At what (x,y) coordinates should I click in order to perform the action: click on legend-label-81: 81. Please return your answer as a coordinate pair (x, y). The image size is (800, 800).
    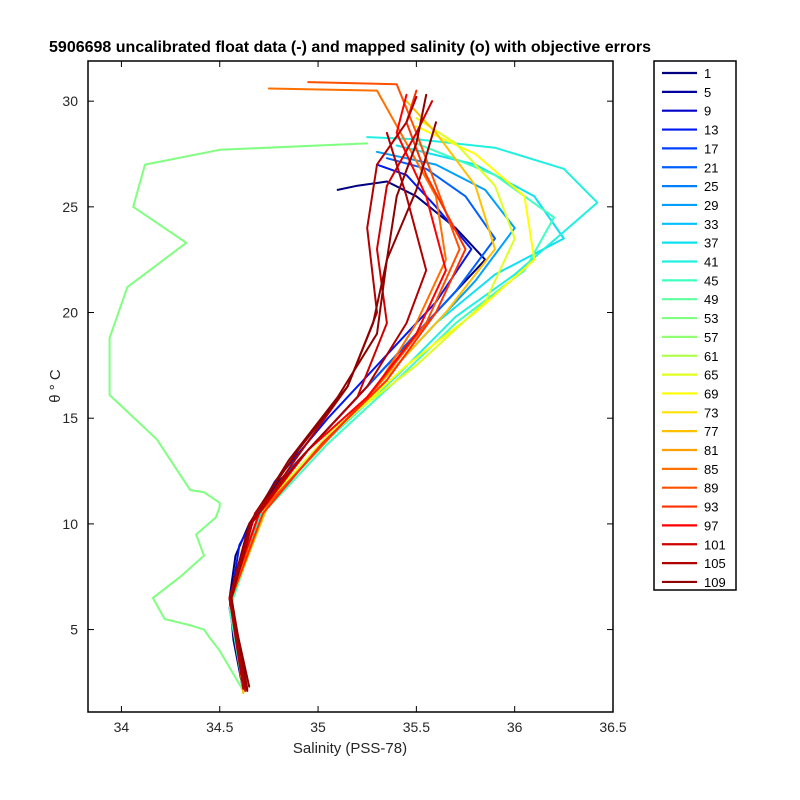
    Looking at the image, I should click on (711, 450).